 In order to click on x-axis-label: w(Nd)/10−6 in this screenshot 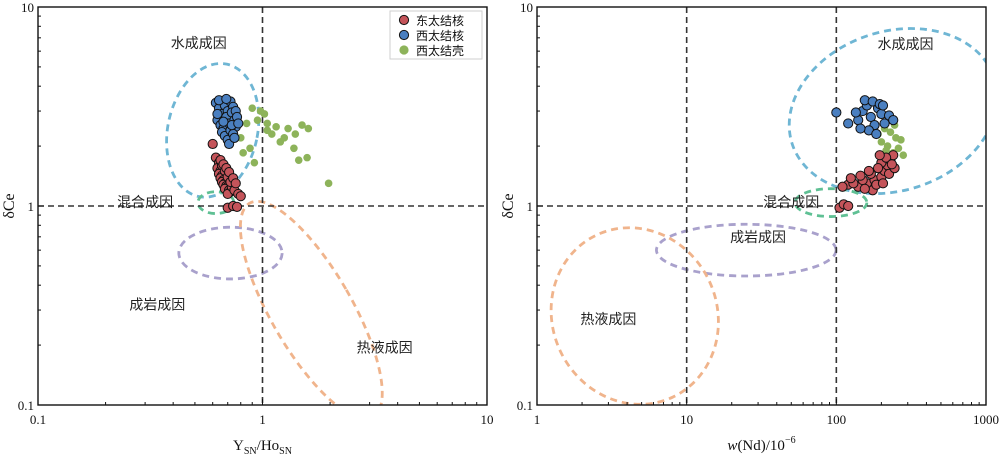, I will do `click(761, 444)`.